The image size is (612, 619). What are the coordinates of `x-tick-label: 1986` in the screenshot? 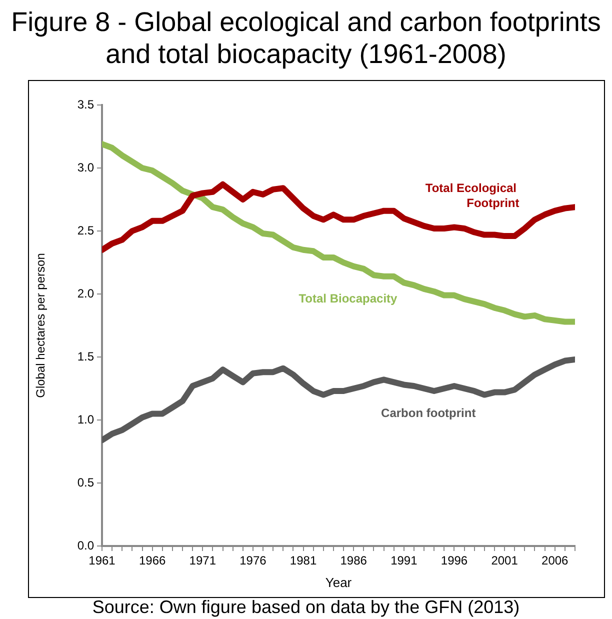 It's located at (354, 561).